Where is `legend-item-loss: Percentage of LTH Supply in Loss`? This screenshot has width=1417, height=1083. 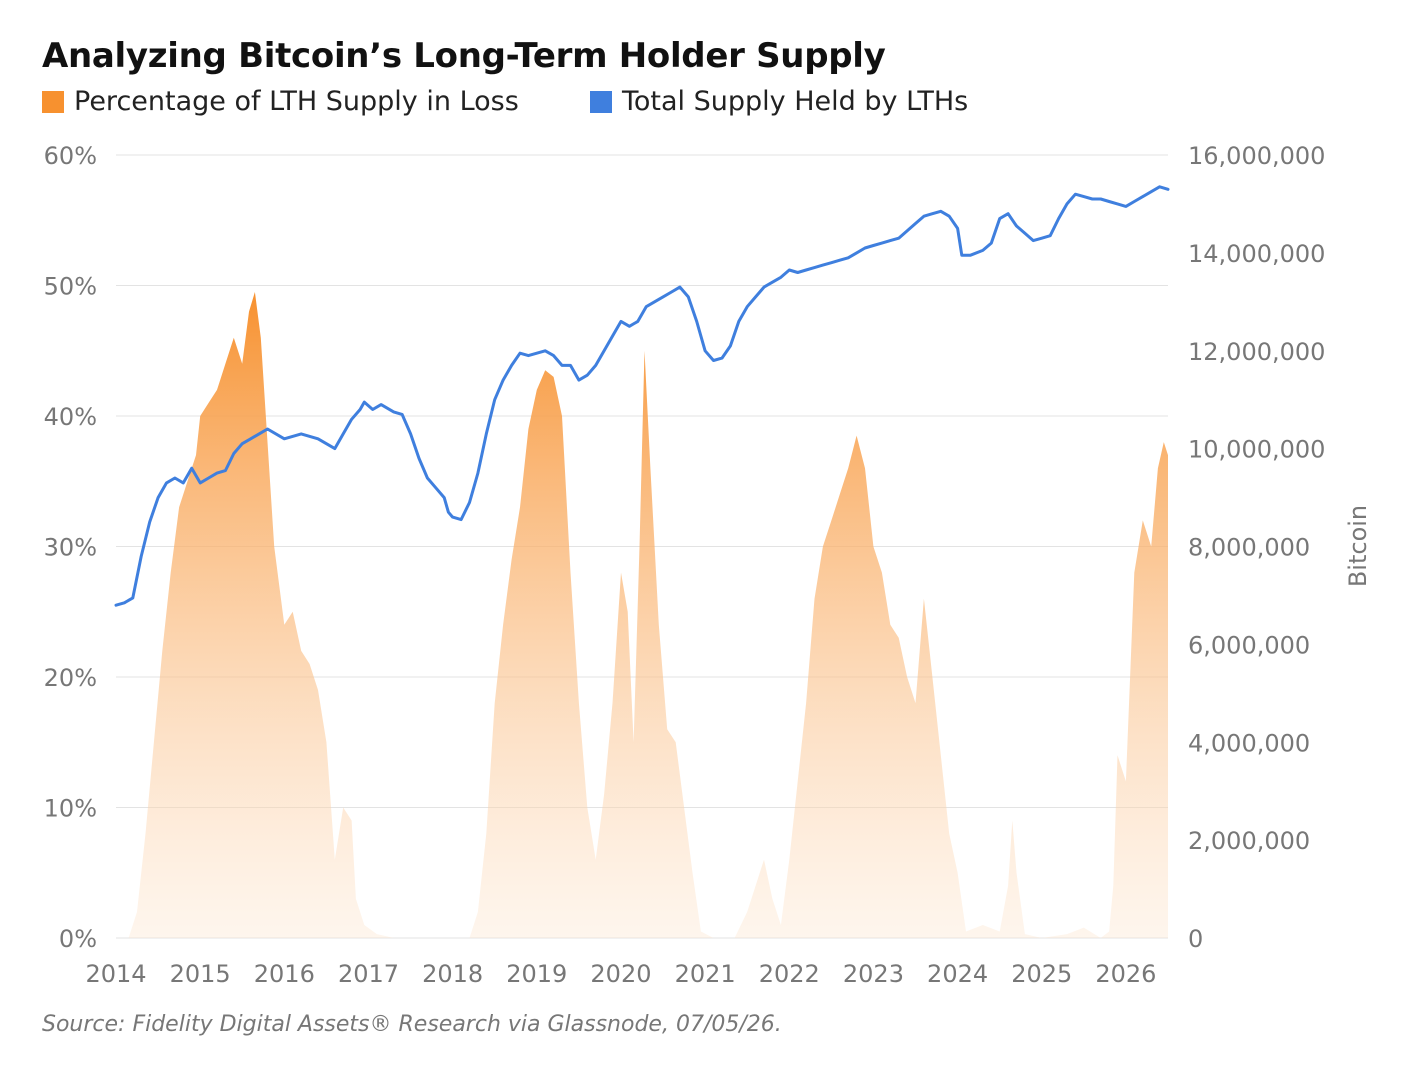
legend-item-loss: Percentage of LTH Supply in Loss is located at coordinates (280, 101).